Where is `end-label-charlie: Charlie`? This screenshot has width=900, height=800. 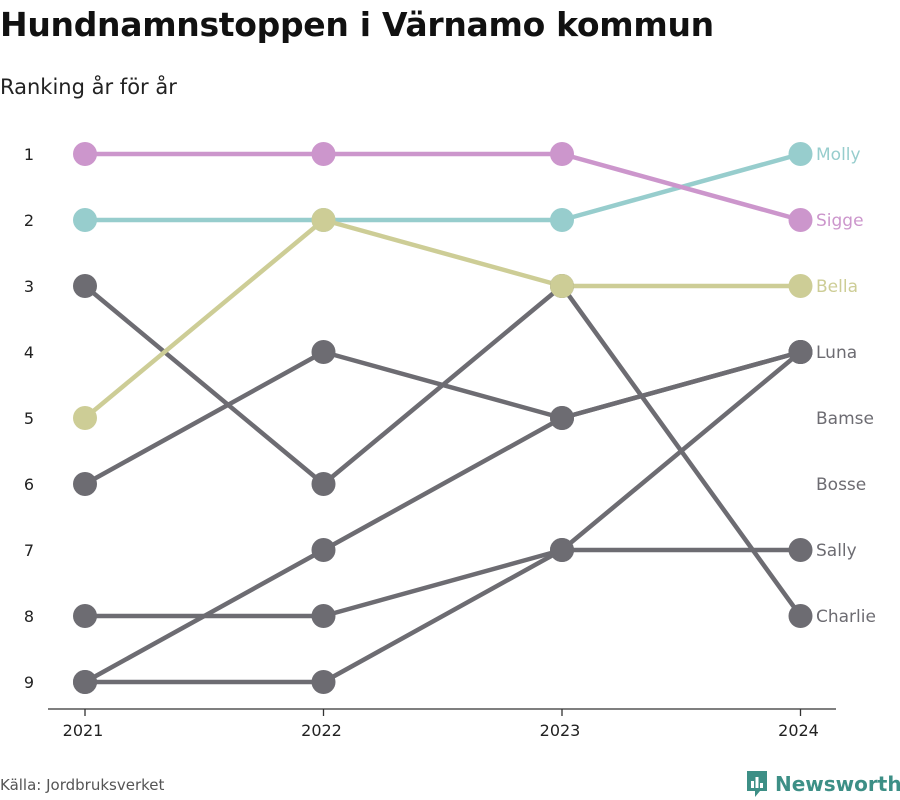
end-label-charlie: Charlie is located at coordinates (846, 617).